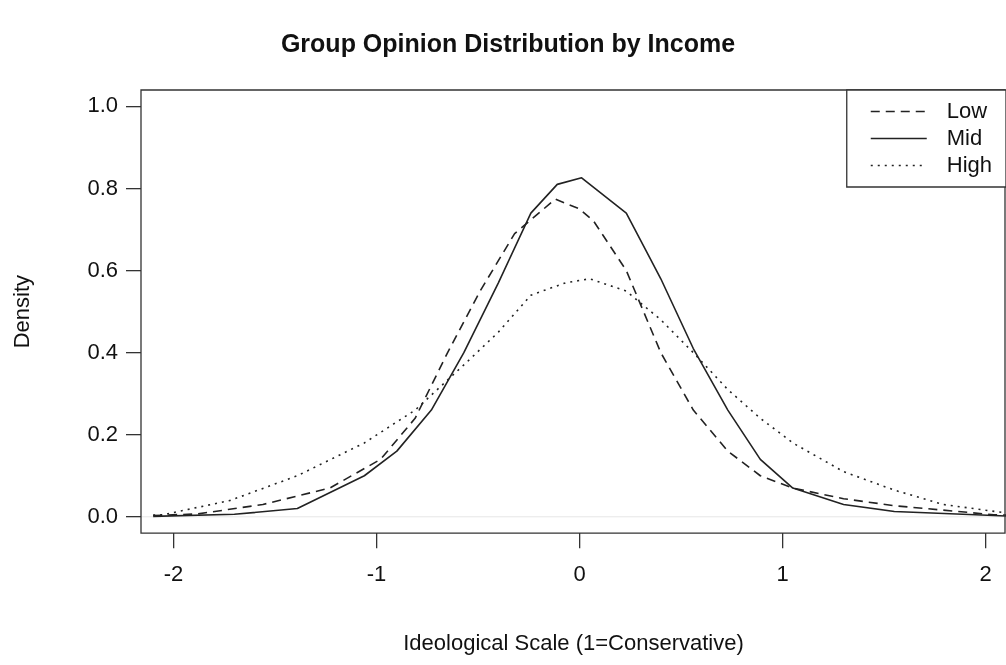 This screenshot has width=1006, height=665. Describe the element at coordinates (782, 574) in the screenshot. I see `x-tick-label: 1` at that location.